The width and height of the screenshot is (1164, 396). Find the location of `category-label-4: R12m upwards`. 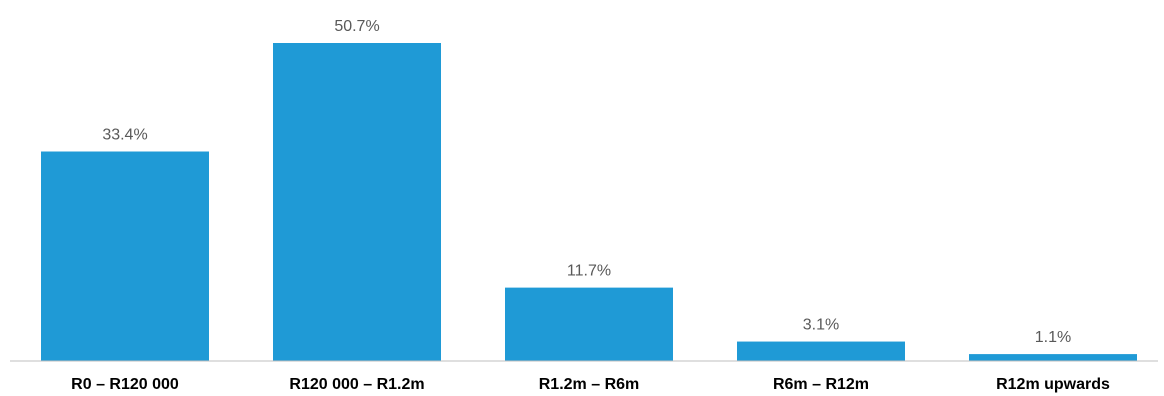

category-label-4: R12m upwards is located at coordinates (1053, 384).